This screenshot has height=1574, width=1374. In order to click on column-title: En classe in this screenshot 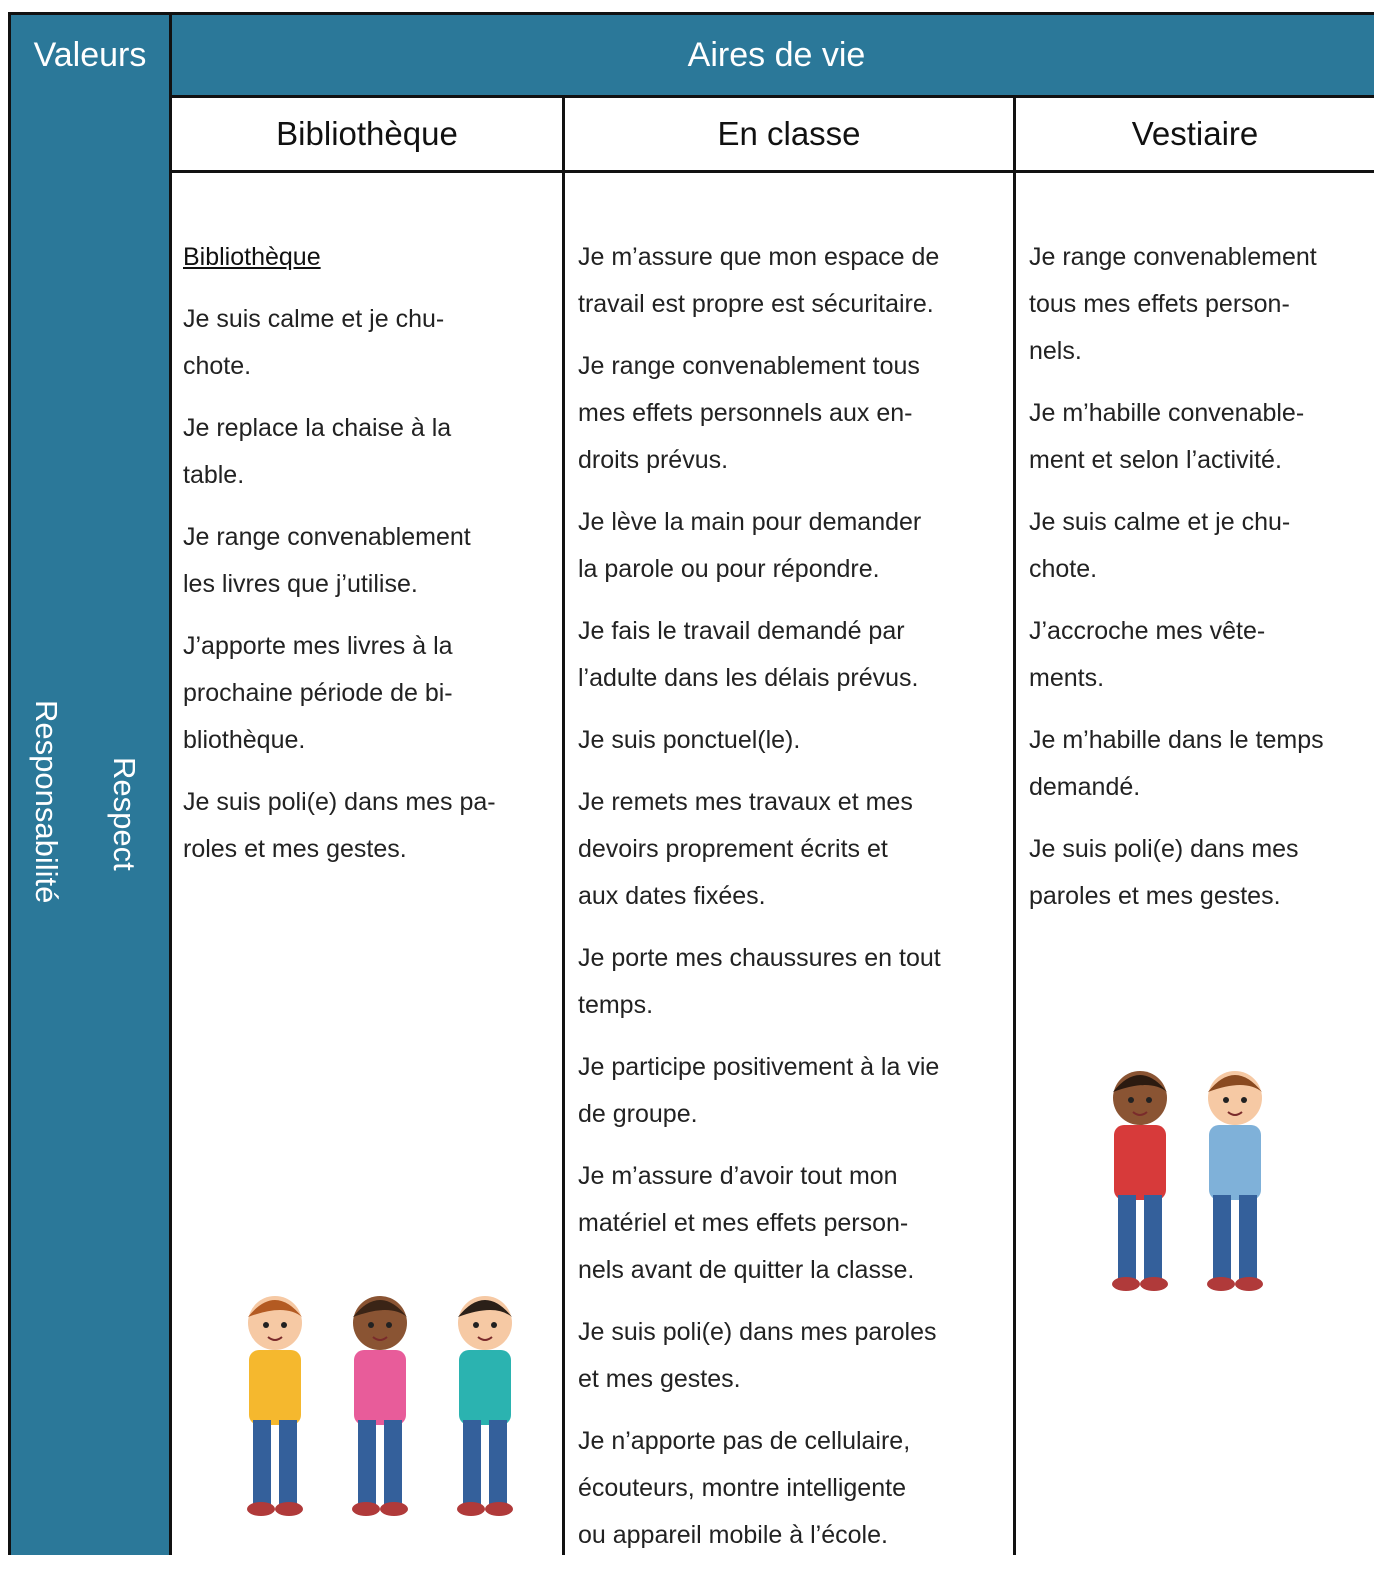, I will do `click(789, 133)`.